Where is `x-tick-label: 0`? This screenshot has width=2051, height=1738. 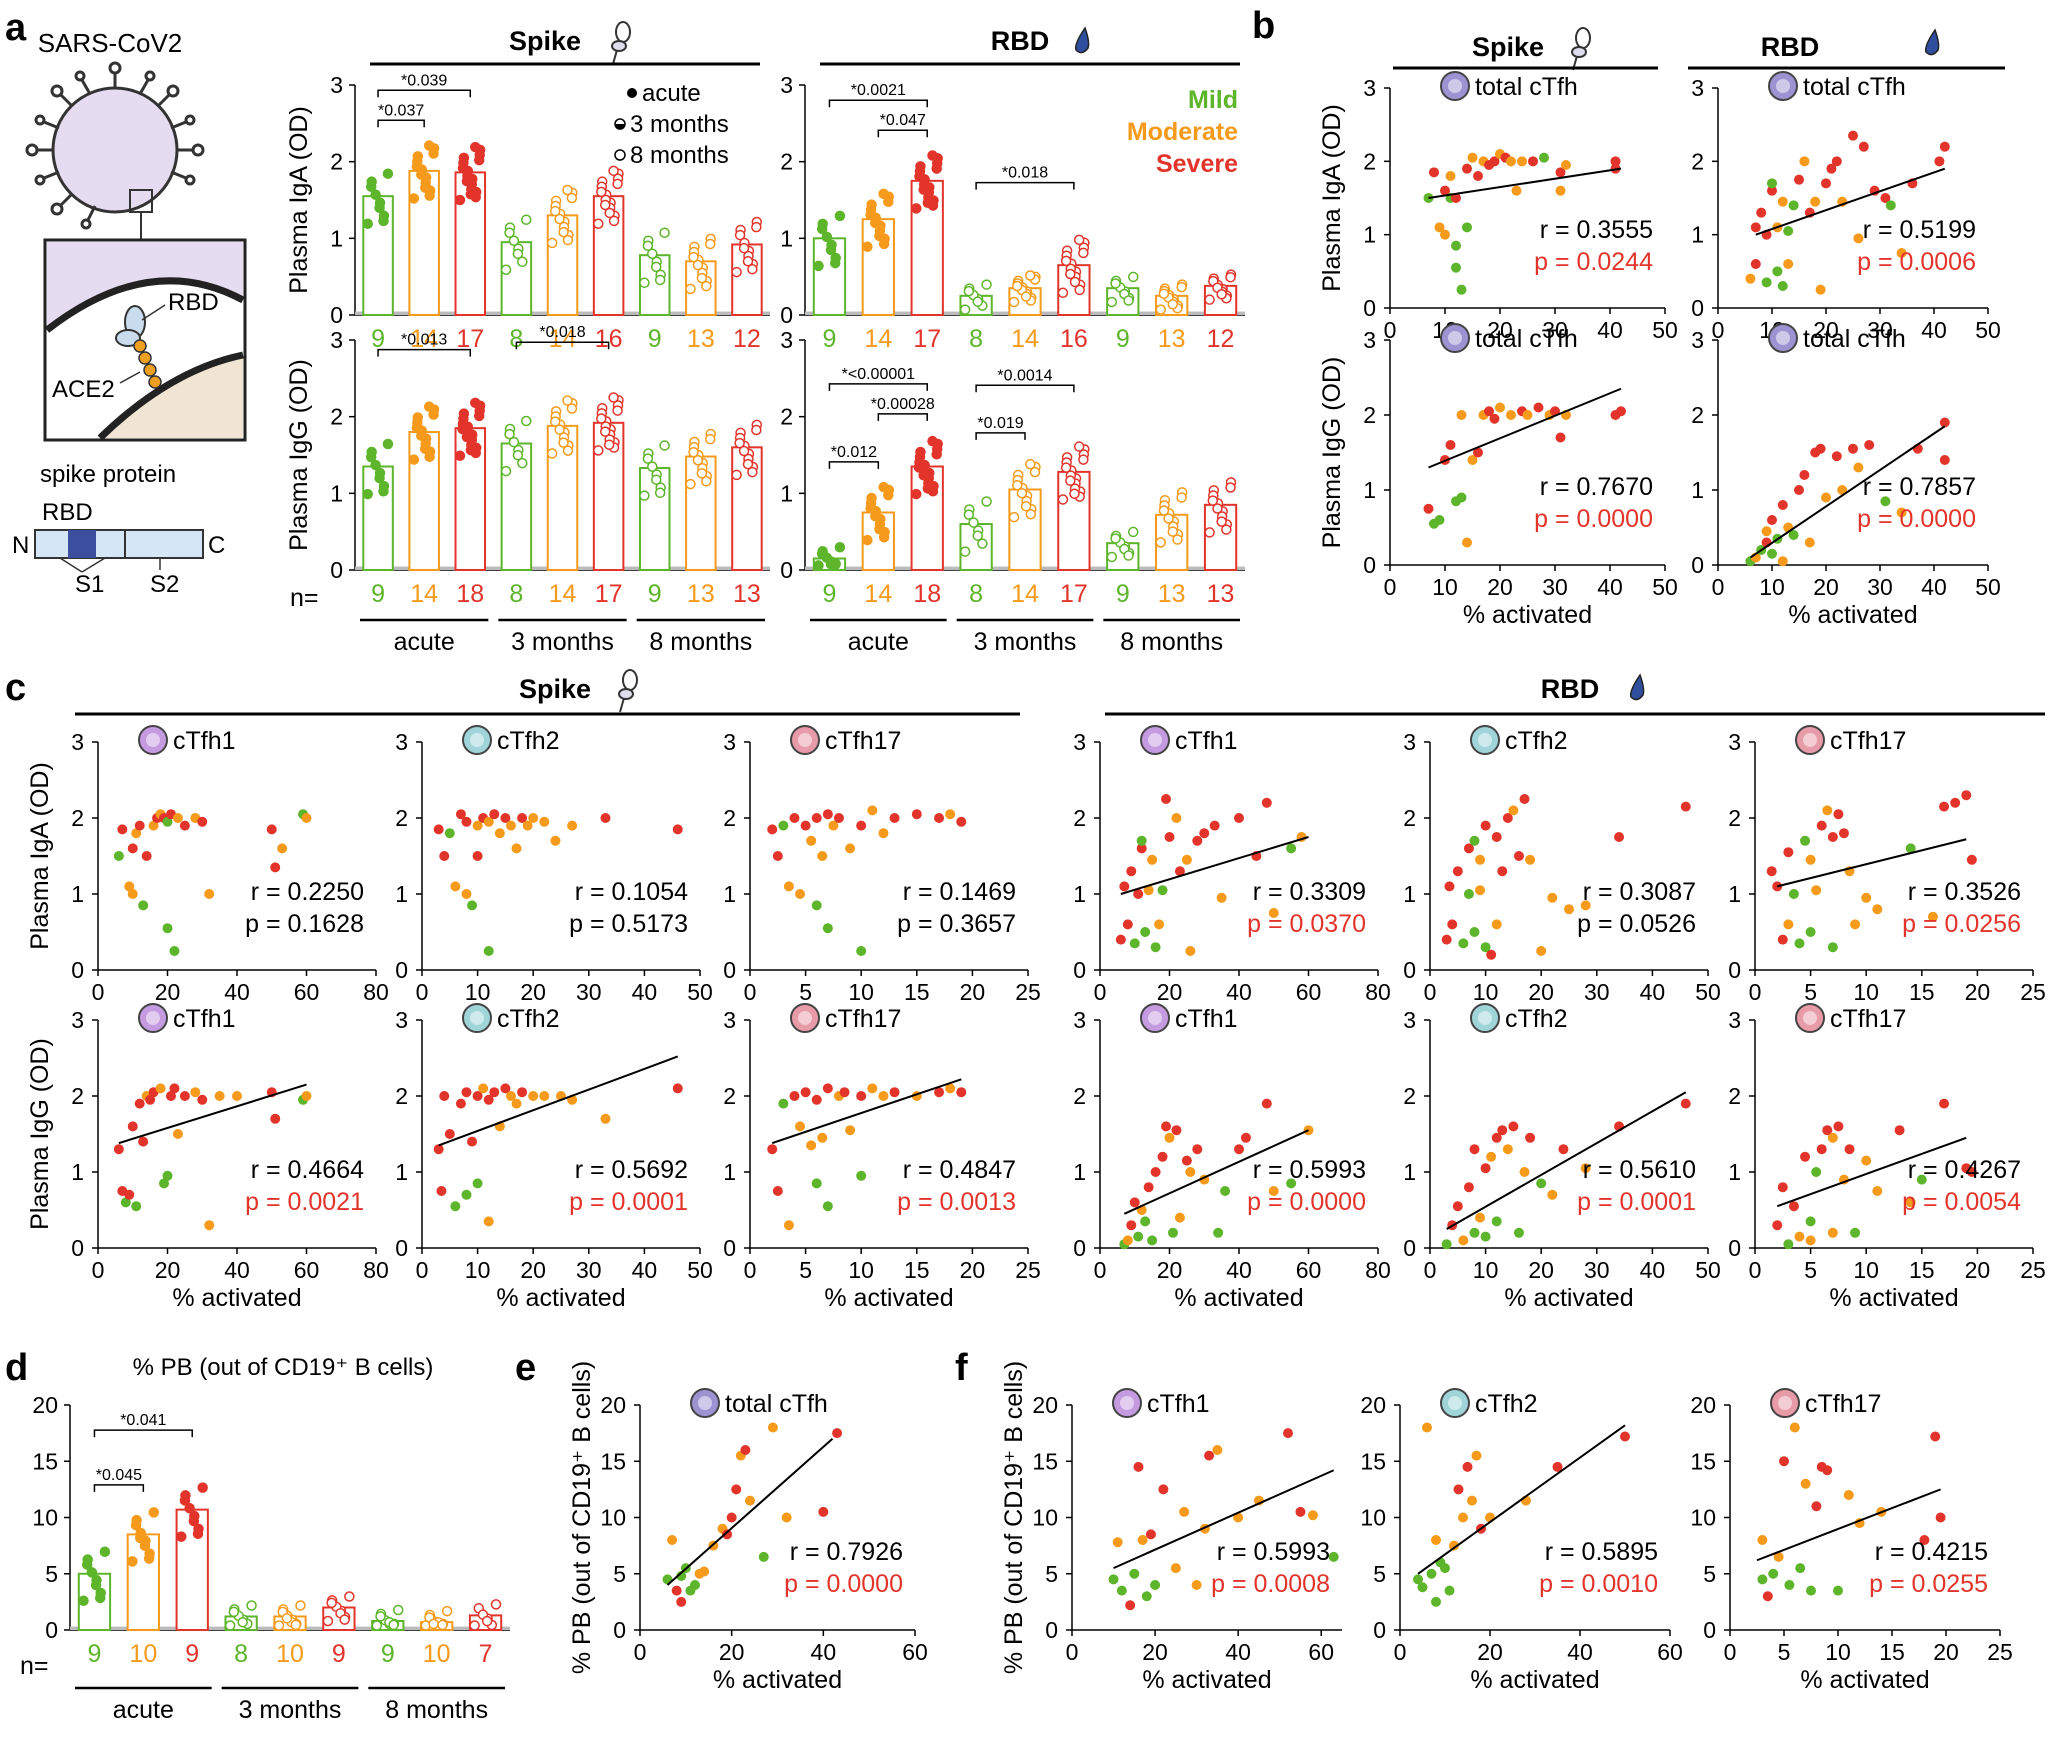
x-tick-label: 0 is located at coordinates (1400, 1652).